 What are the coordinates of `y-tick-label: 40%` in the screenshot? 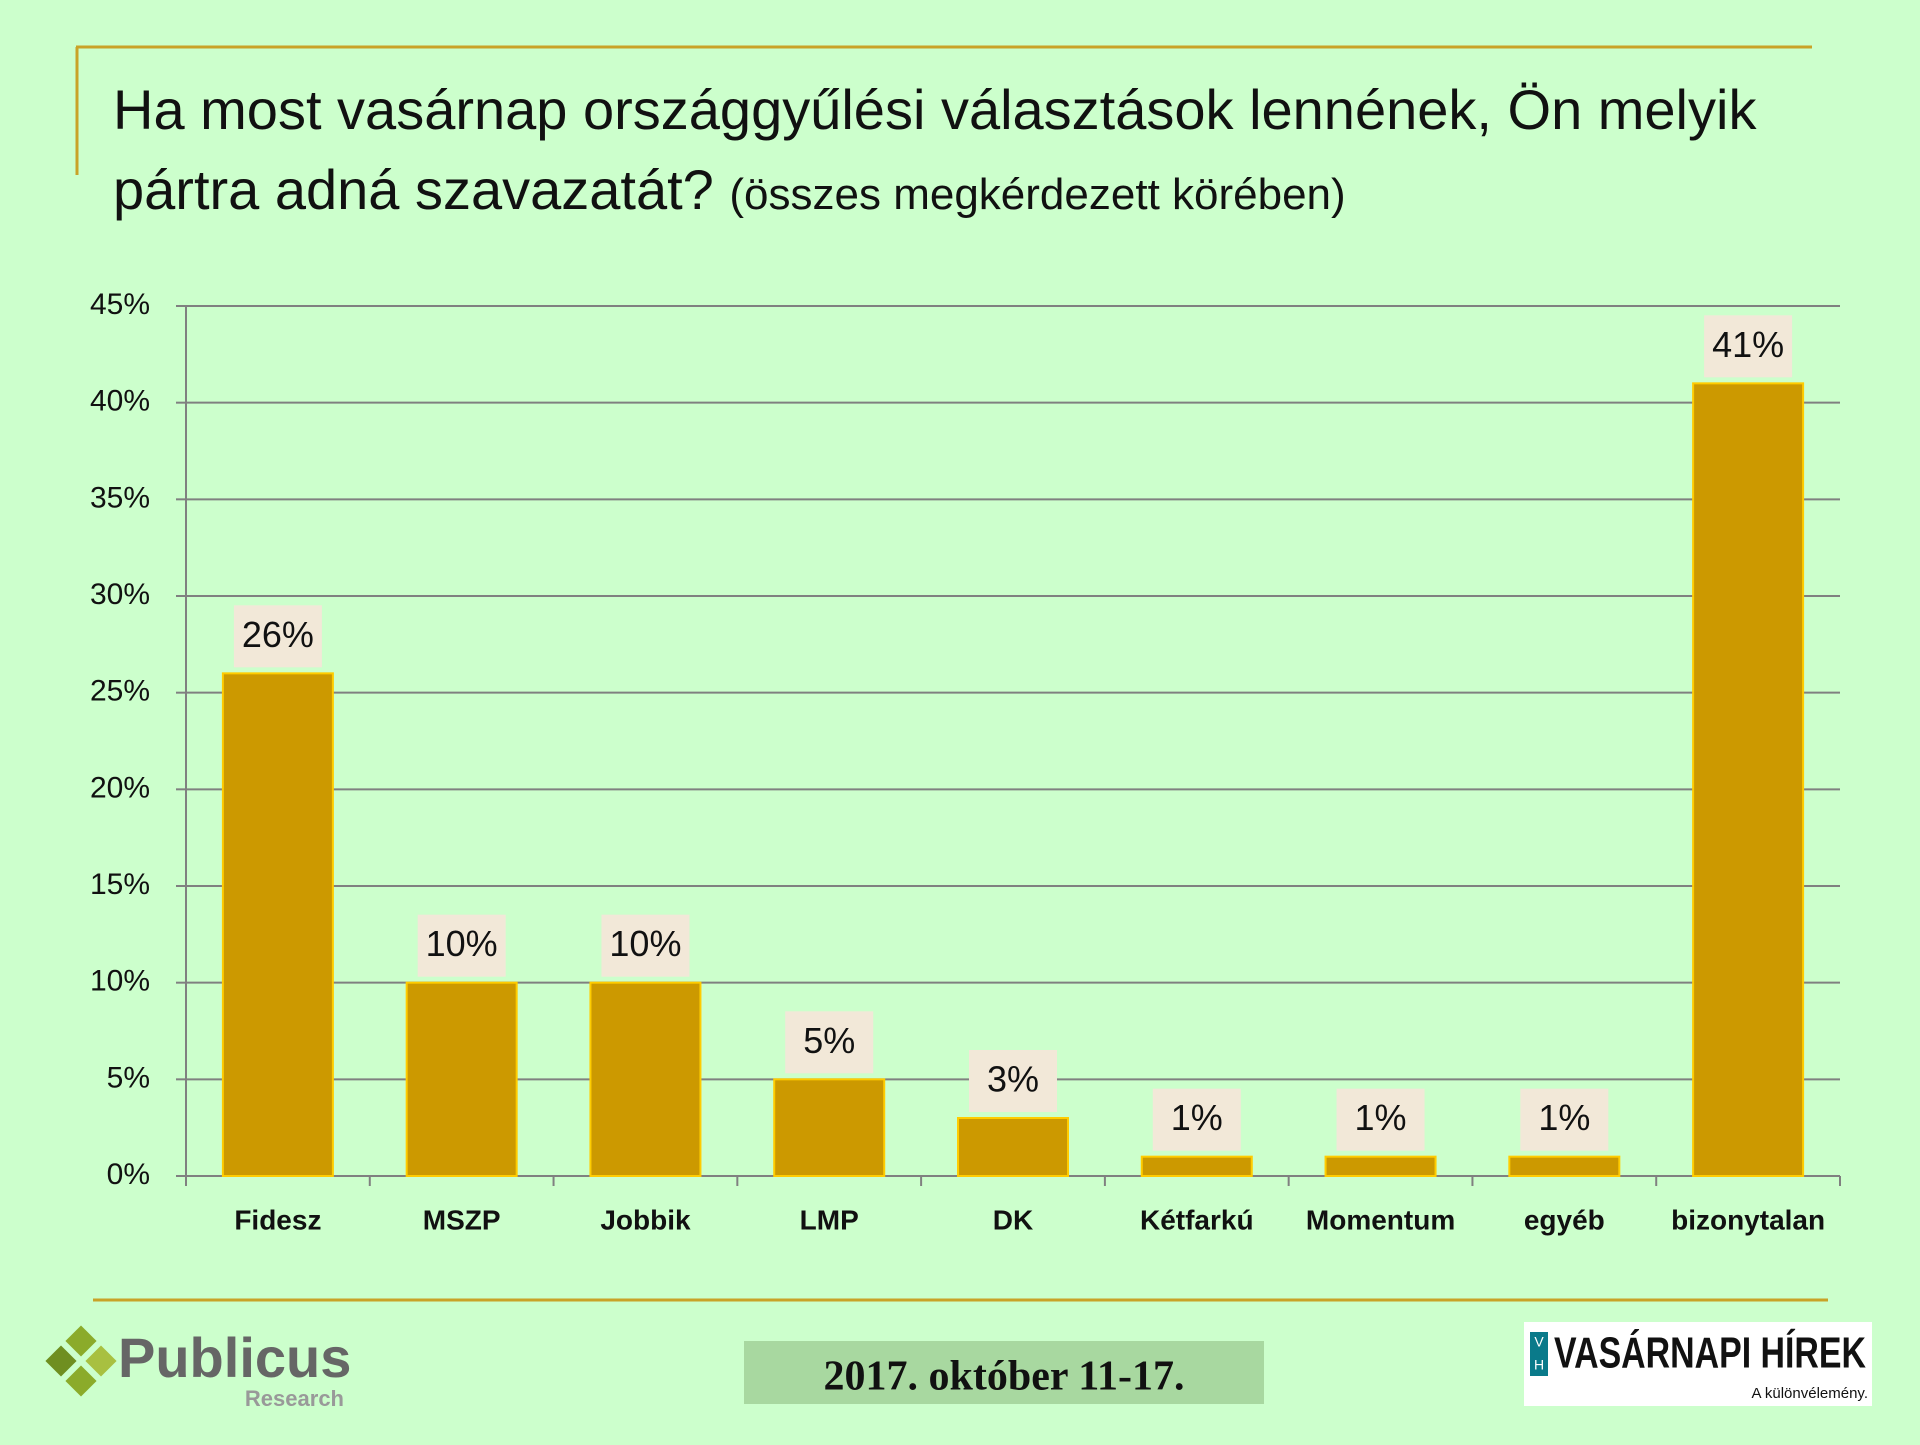 It's located at (120, 401).